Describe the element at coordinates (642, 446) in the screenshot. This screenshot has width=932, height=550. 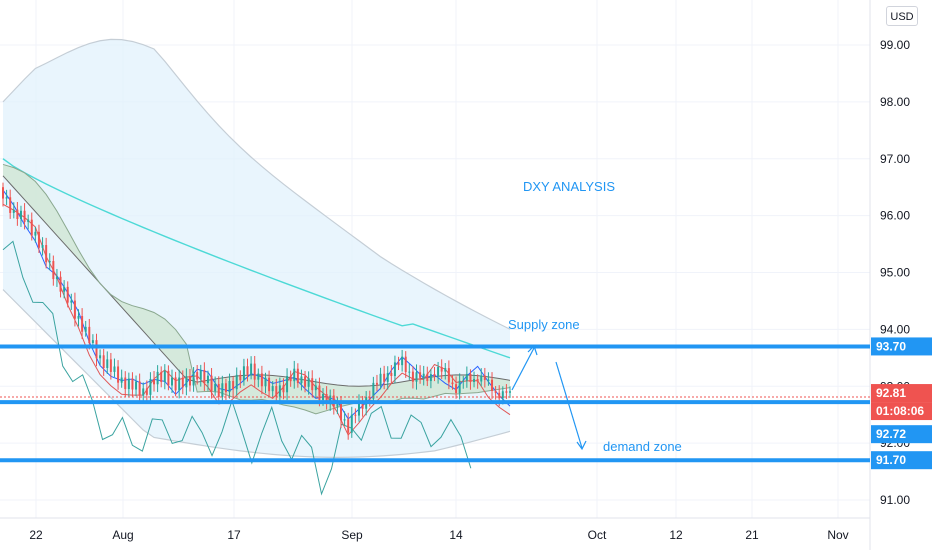
I see `annotation-demand-zone: demand zone` at that location.